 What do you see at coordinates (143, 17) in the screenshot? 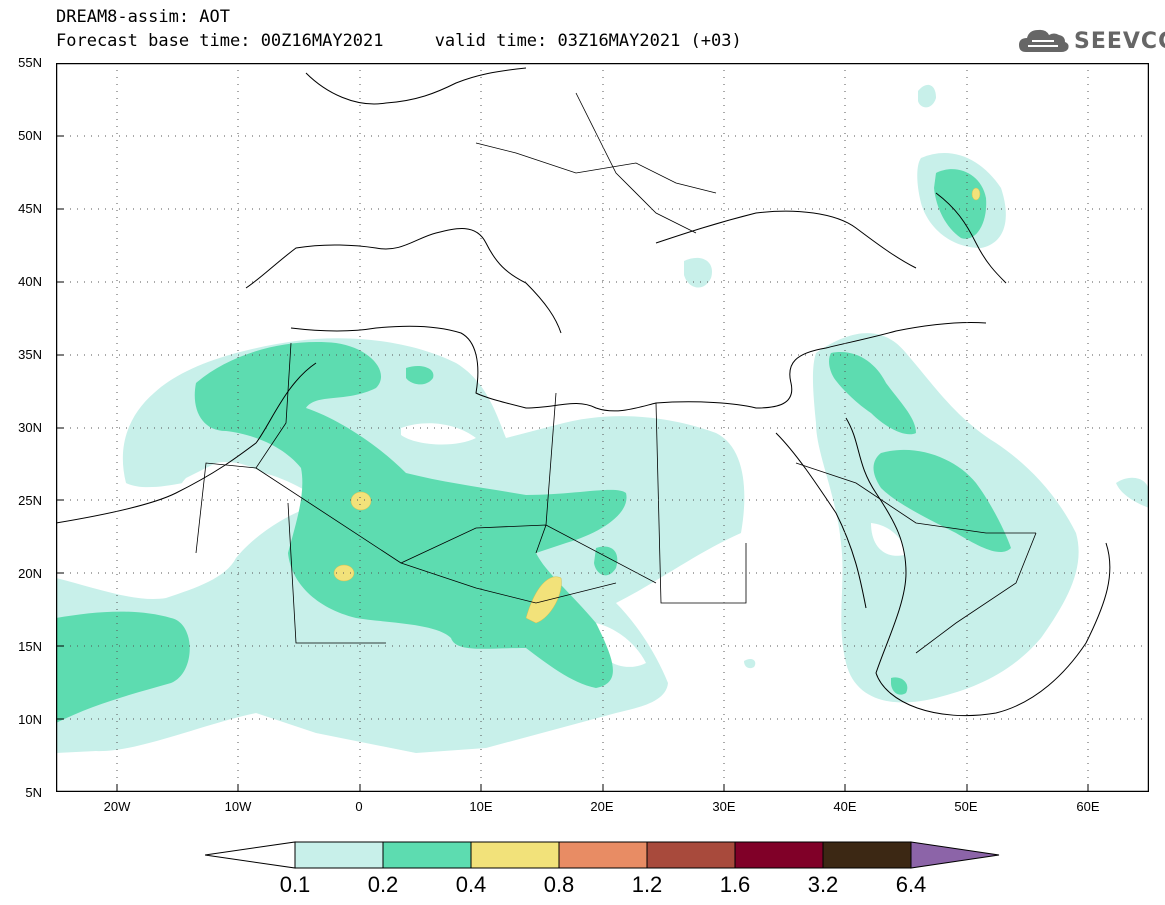
I see `product-title: DREAM8-assim: AOT` at bounding box center [143, 17].